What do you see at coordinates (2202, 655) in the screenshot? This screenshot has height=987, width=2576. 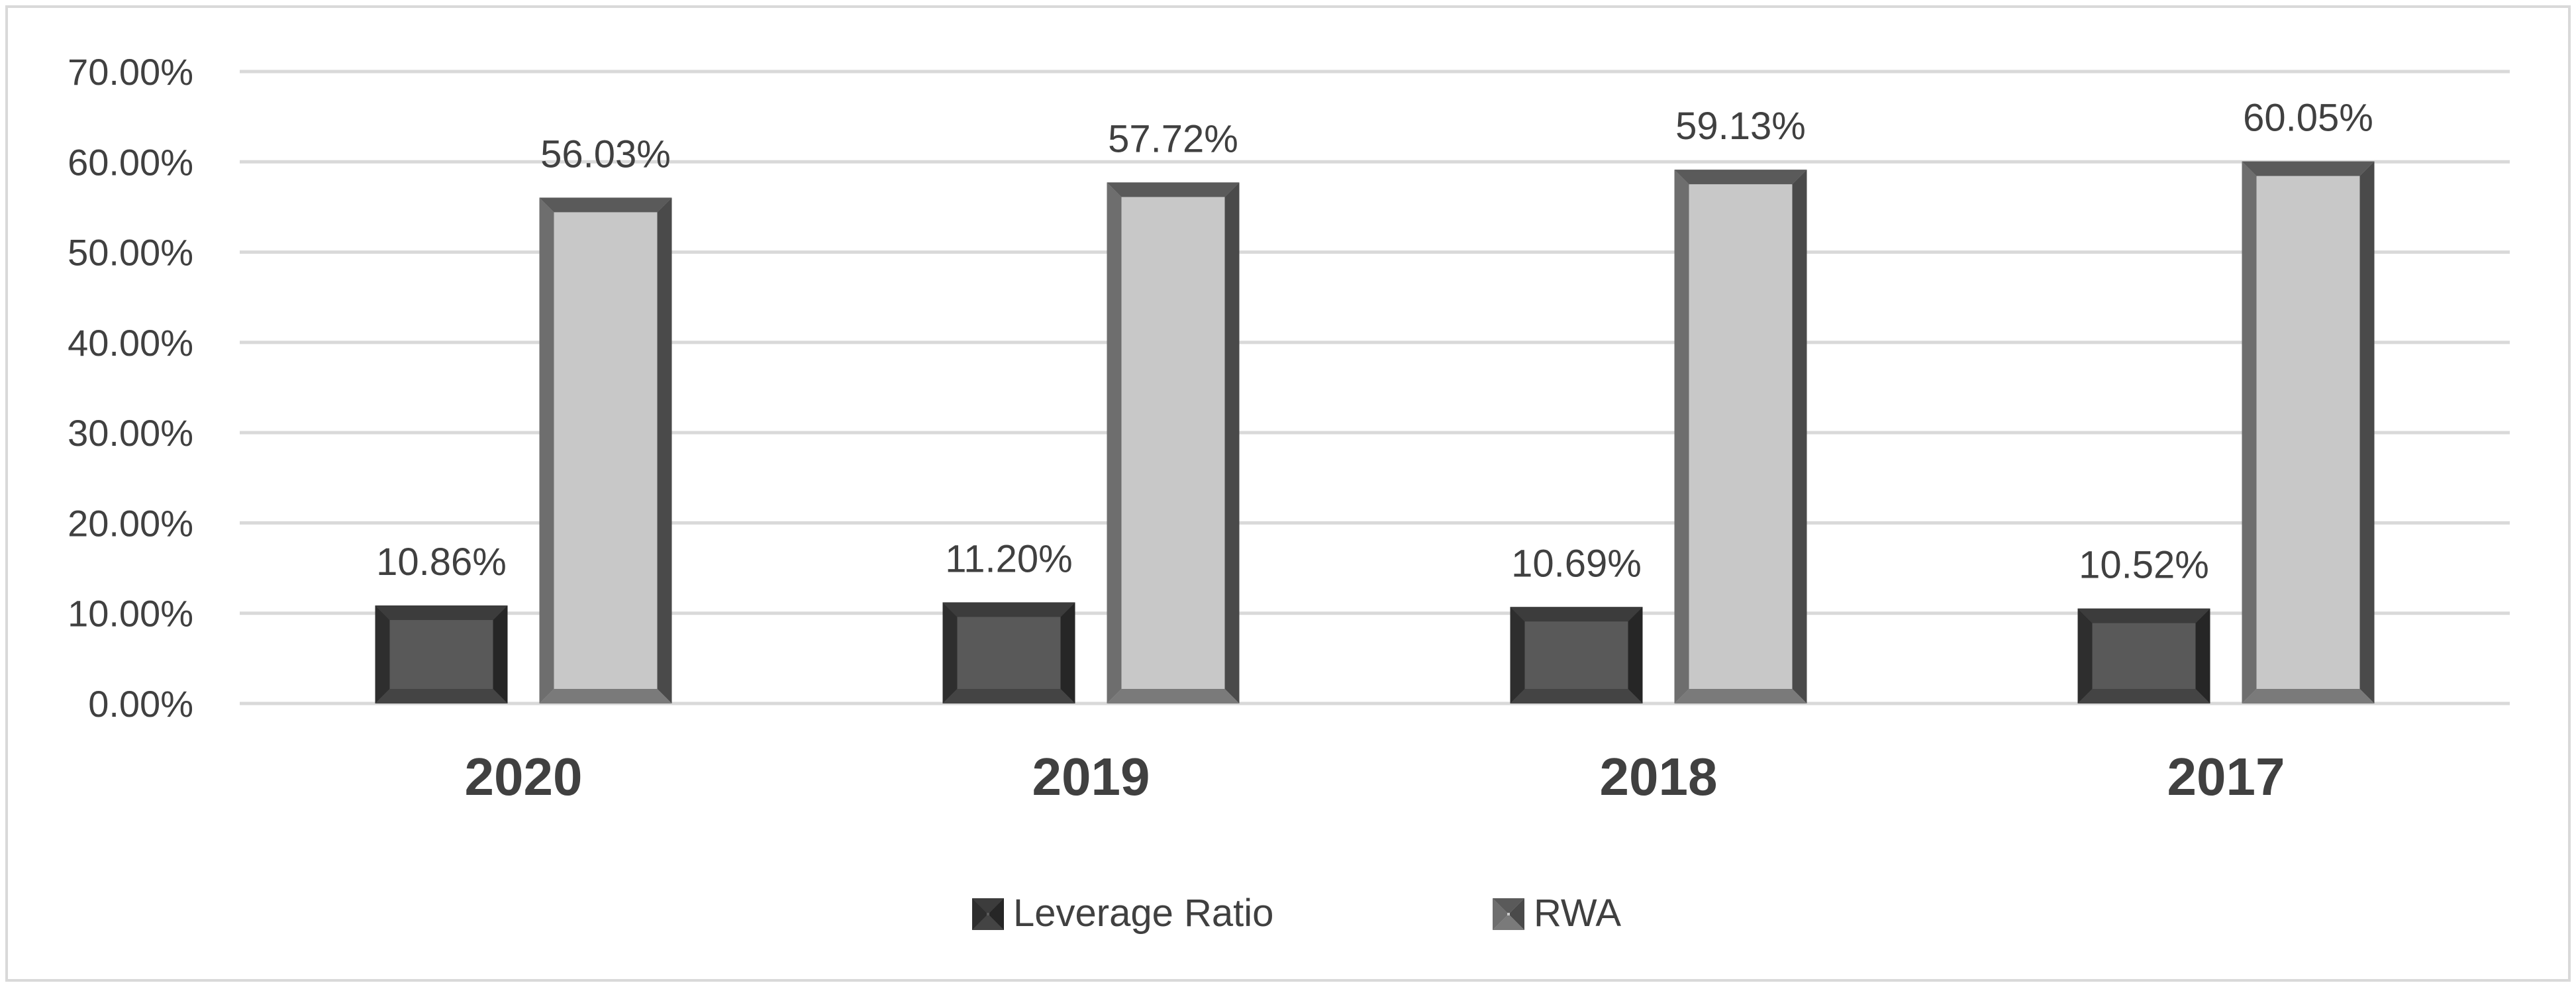 I see `leverage-ratio-bar-2017-bevel-right` at bounding box center [2202, 655].